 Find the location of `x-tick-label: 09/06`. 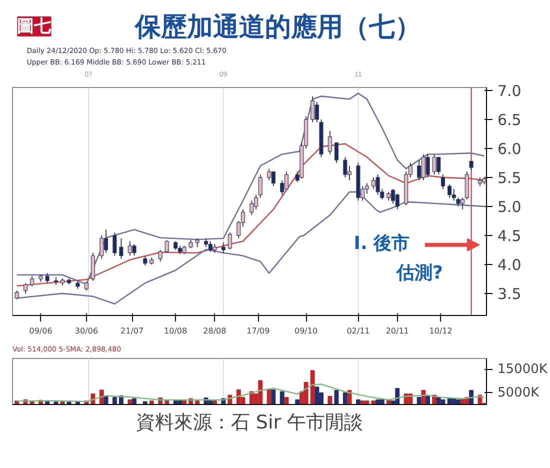

x-tick-label: 09/06 is located at coordinates (40, 331).